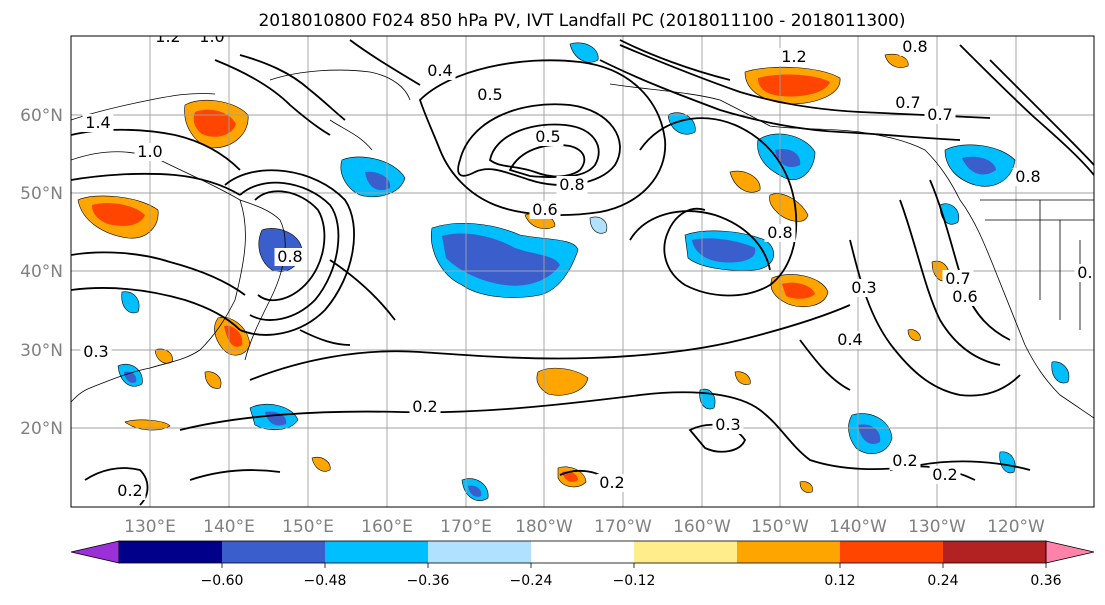 The height and width of the screenshot is (605, 1105). I want to click on lon-label: 130°W, so click(937, 527).